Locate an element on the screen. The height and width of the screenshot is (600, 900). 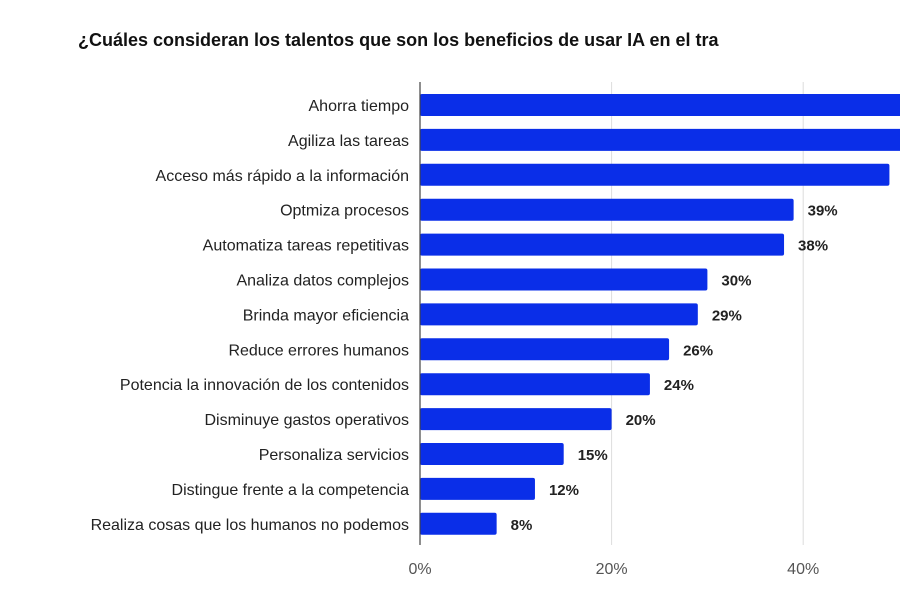
data-label: 20% is located at coordinates (641, 420).